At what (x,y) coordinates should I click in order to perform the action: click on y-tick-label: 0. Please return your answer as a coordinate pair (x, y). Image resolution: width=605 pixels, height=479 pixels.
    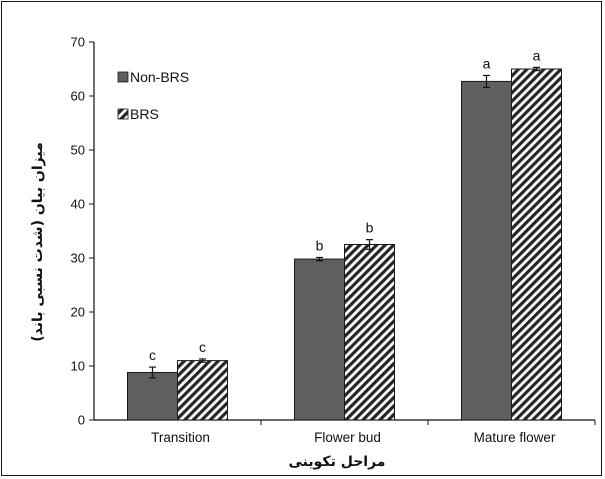
    Looking at the image, I should click on (81, 420).